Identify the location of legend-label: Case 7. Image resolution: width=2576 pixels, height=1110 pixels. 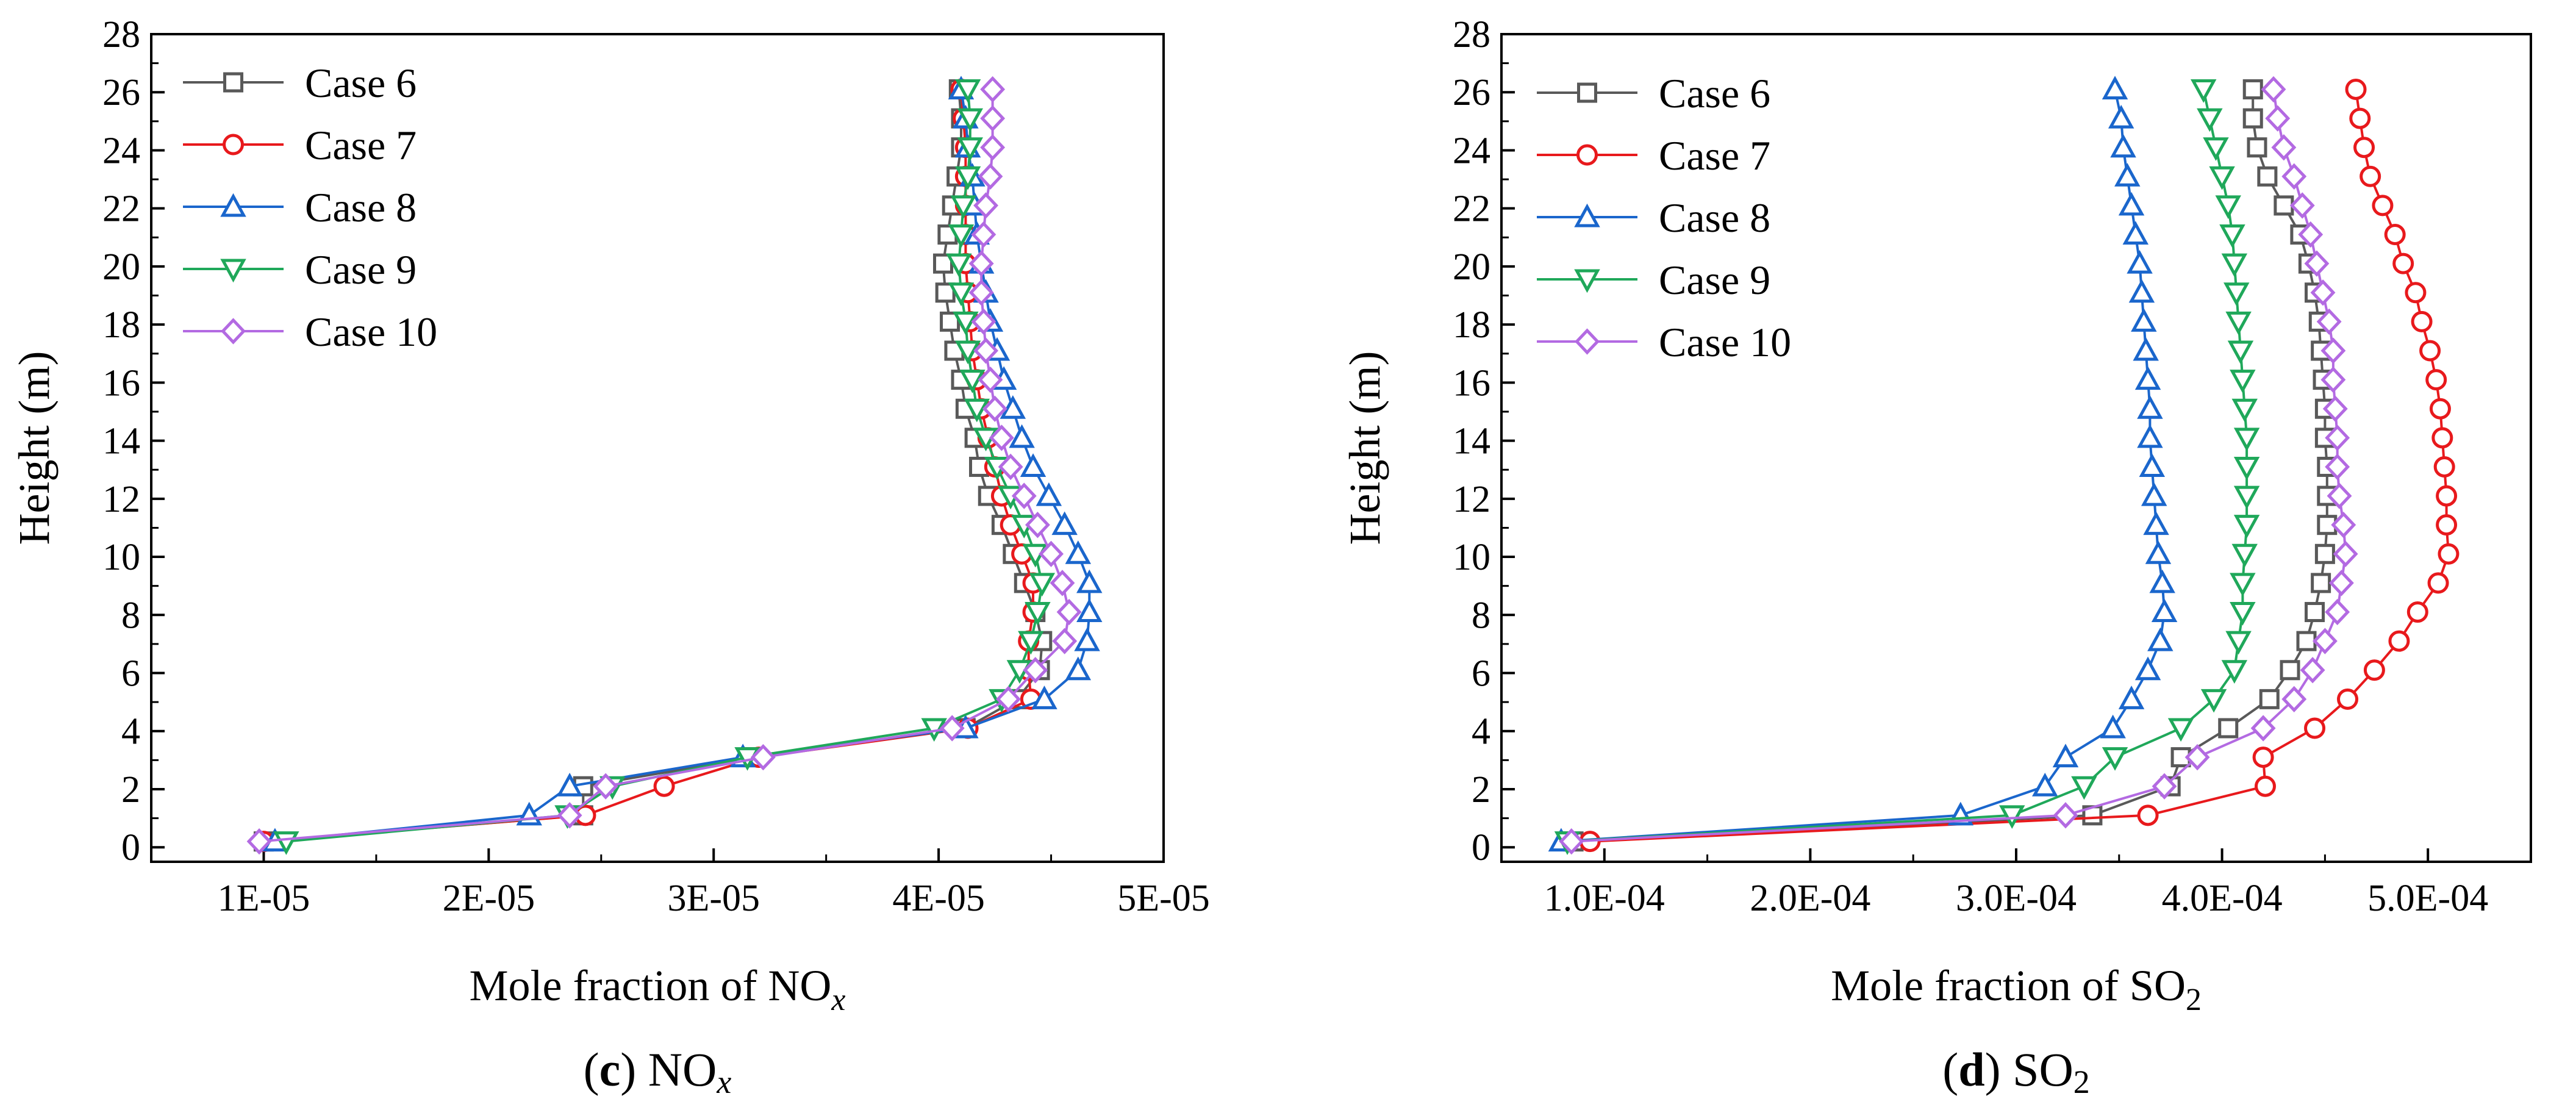
(361, 145).